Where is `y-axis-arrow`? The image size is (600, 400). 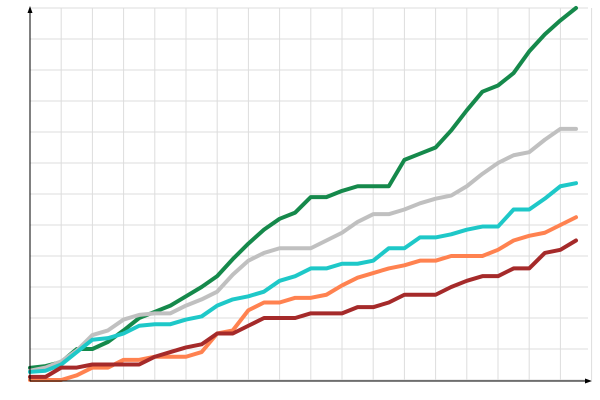
y-axis-arrow is located at coordinates (30, 9).